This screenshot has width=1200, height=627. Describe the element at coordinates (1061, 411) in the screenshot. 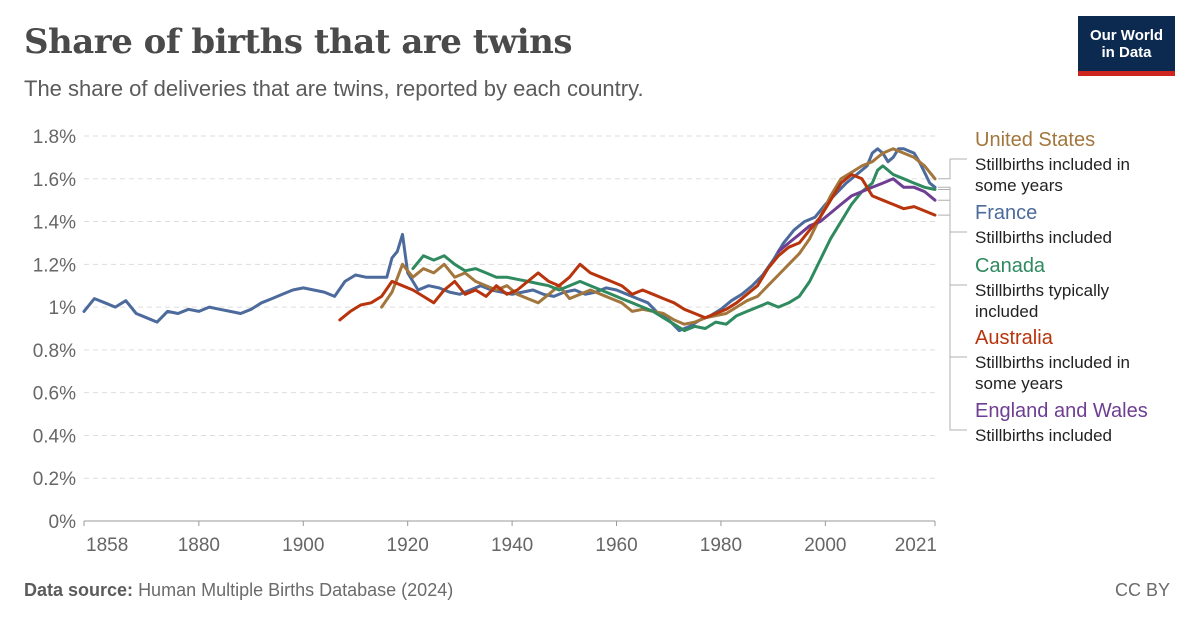

I see `legend-label-england-and-wales: England and Wales` at that location.